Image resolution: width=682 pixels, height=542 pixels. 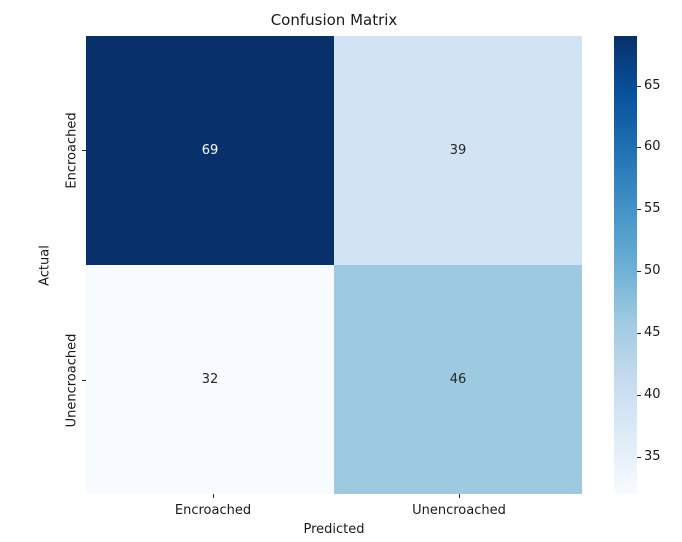 What do you see at coordinates (652, 270) in the screenshot?
I see `colorbar-tick-label-50: 50` at bounding box center [652, 270].